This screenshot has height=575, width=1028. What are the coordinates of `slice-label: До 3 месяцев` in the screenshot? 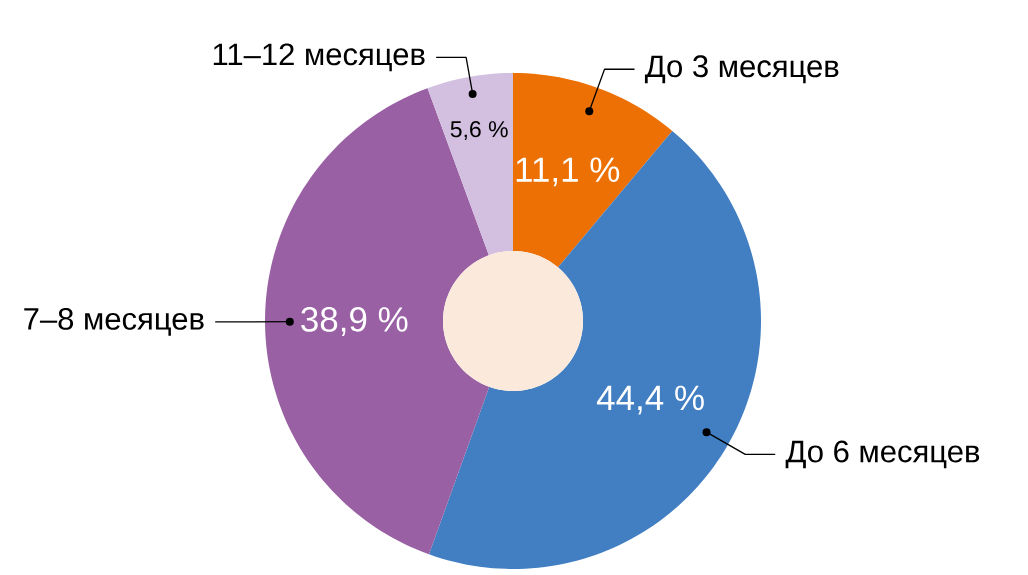 It's located at (741, 69).